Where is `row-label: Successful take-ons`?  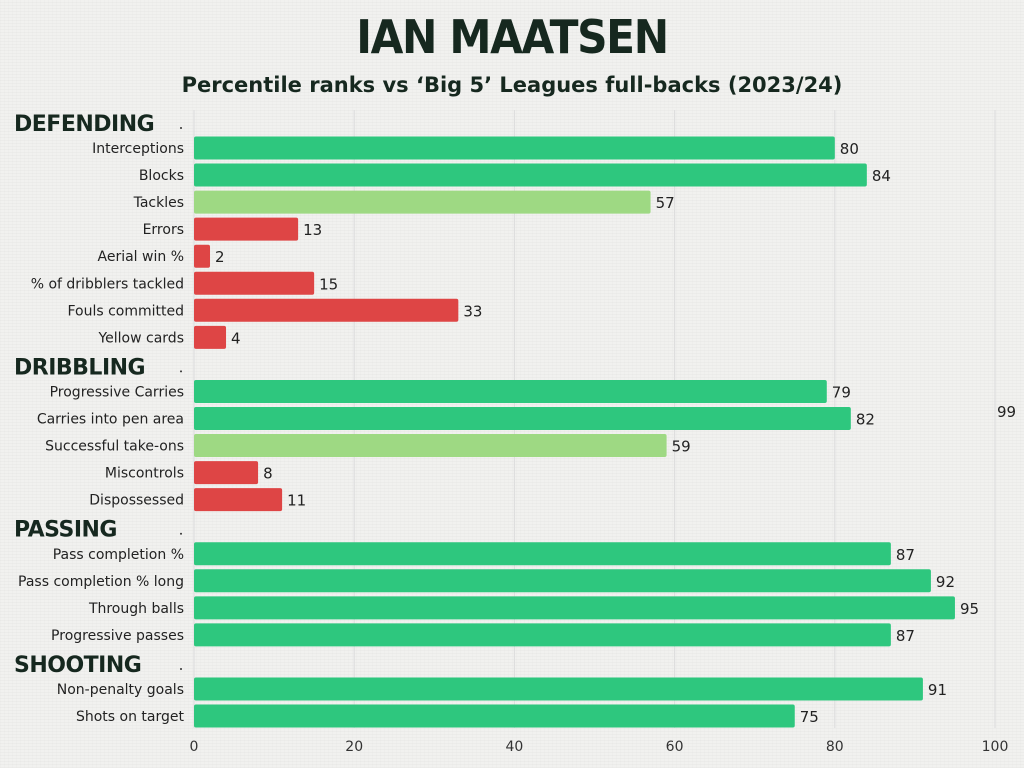 row-label: Successful take-ons is located at coordinates (114, 447).